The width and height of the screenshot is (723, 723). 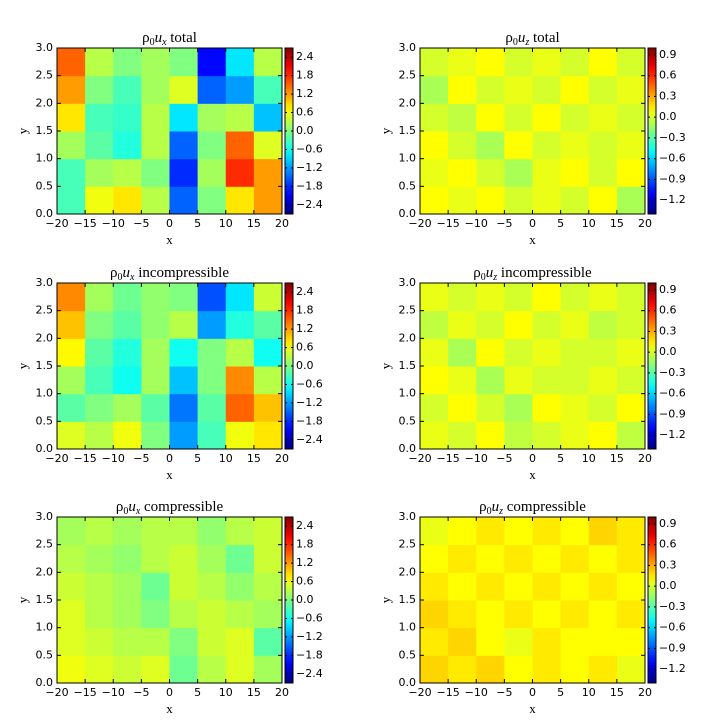 I want to click on colorbar-tick-label: 0.0, so click(x=305, y=130).